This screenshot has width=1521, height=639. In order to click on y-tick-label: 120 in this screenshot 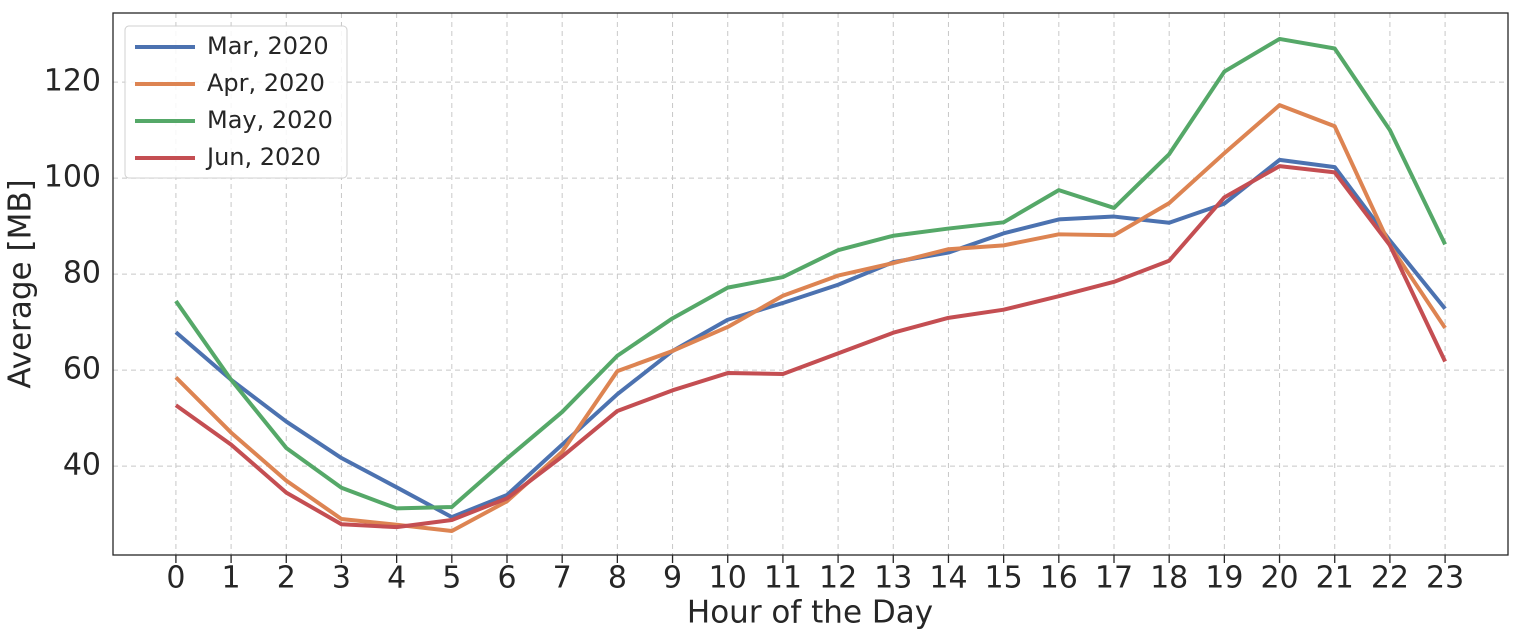, I will do `click(72, 81)`.